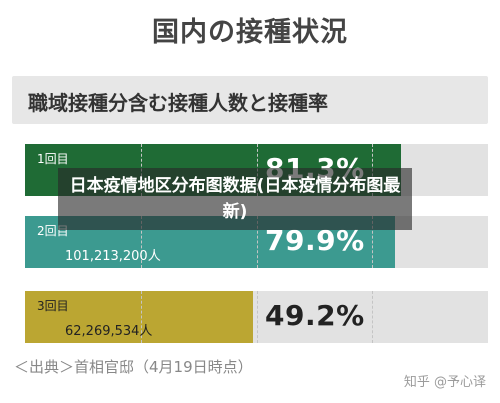 This screenshot has height=403, width=500. What do you see at coordinates (444, 382) in the screenshot?
I see `watermark-text: 知乎 @予心译` at bounding box center [444, 382].